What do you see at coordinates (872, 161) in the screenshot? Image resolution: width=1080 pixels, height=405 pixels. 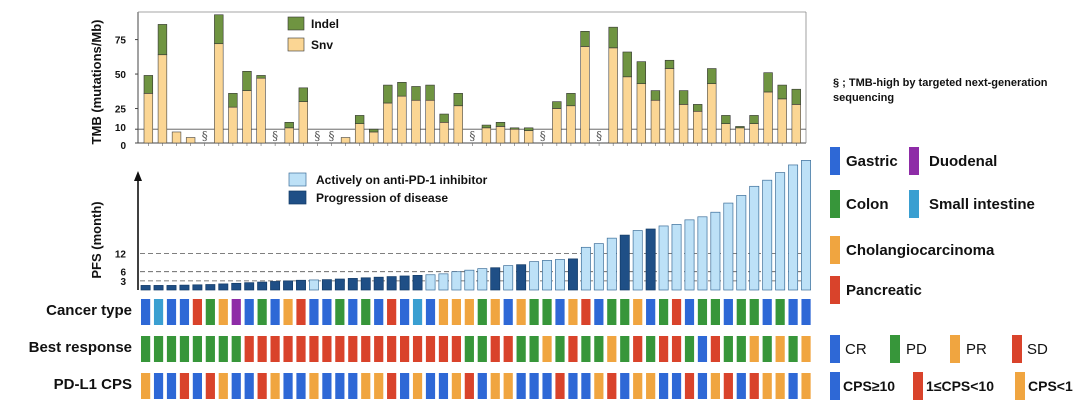 I see `legend-label-gastric: Gastric` at bounding box center [872, 161].